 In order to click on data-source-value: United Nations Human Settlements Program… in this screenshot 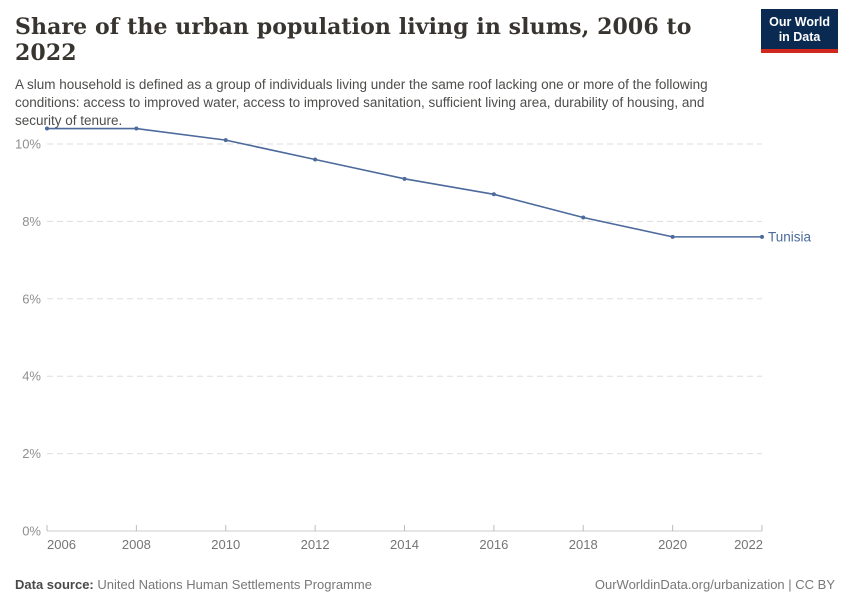, I will do `click(234, 584)`.